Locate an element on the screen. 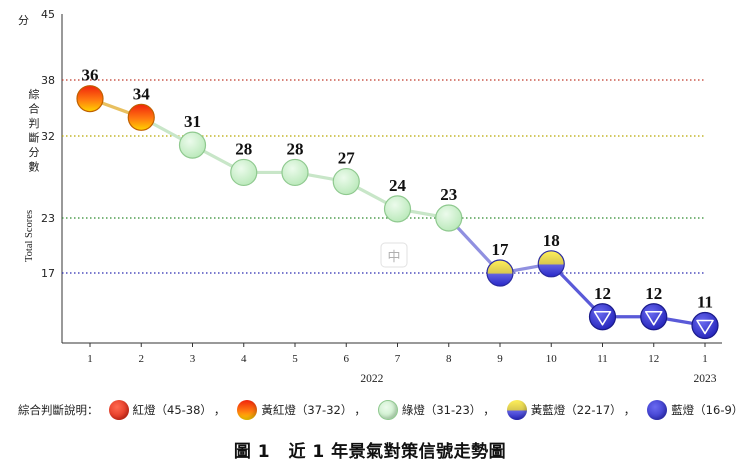  y-axis-label-zh: 綜合判斷分數 is located at coordinates (34, 130).